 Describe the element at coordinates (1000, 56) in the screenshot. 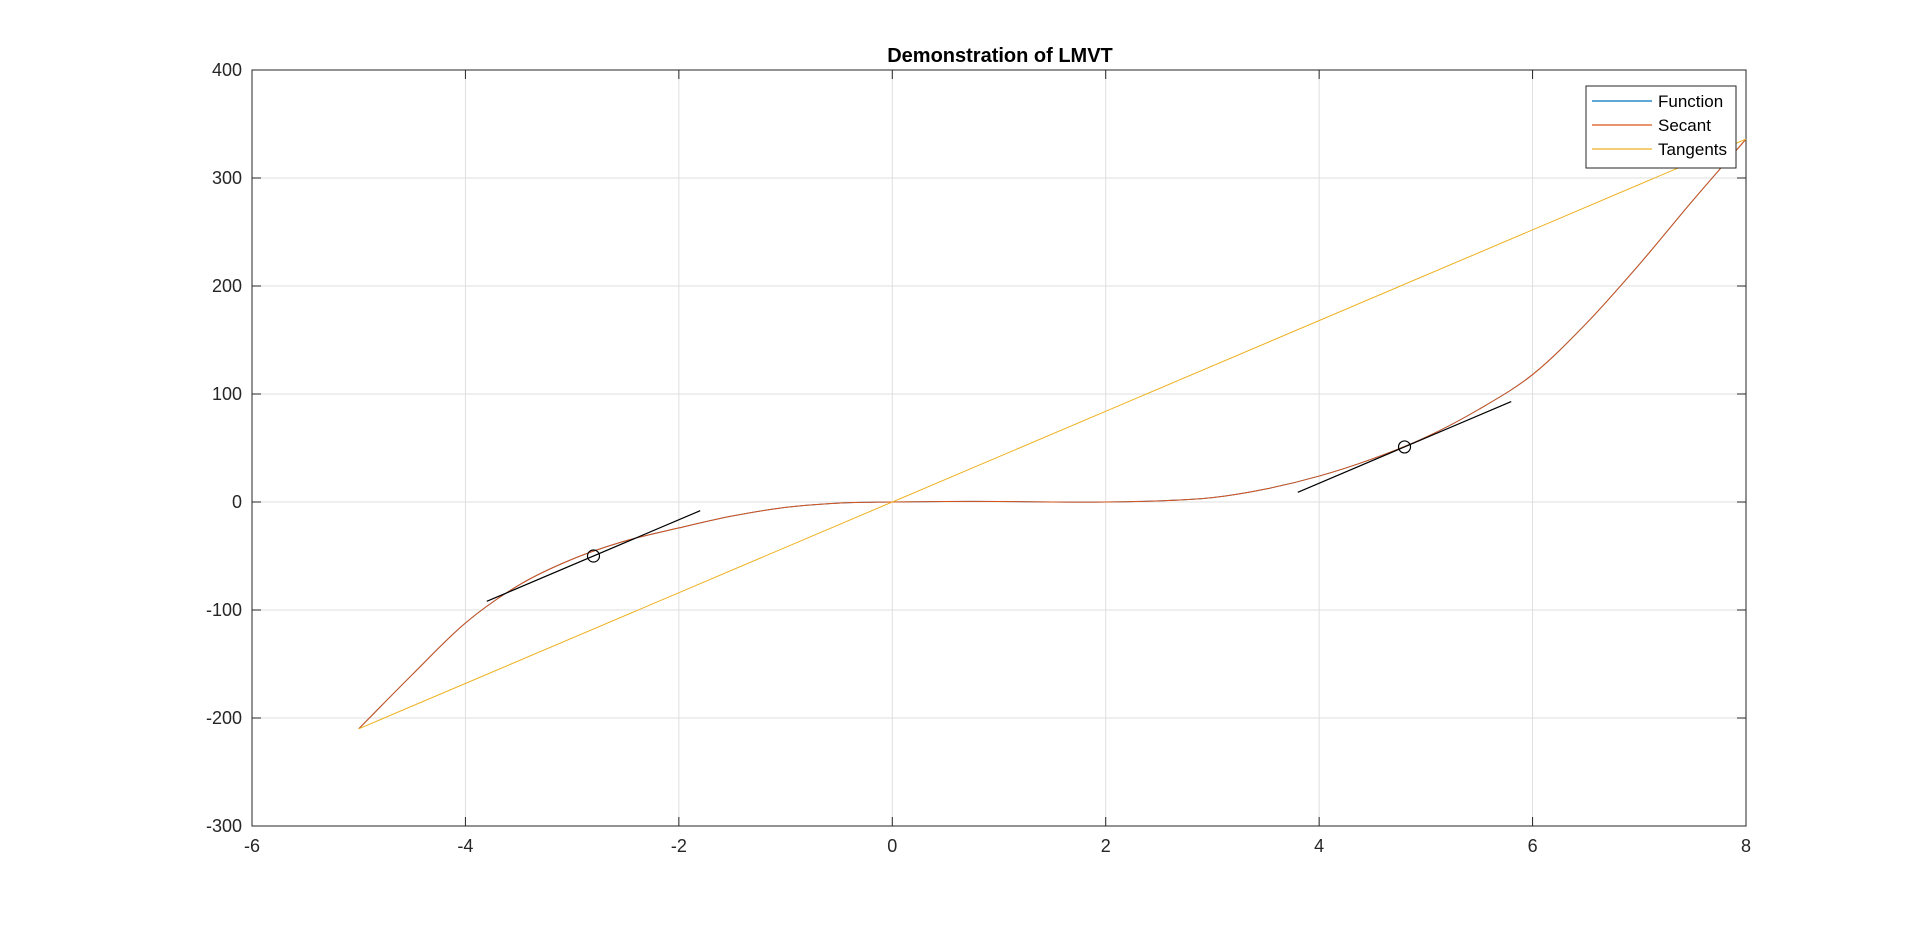

I see `chart-title: Demonstration of LMVT` at that location.